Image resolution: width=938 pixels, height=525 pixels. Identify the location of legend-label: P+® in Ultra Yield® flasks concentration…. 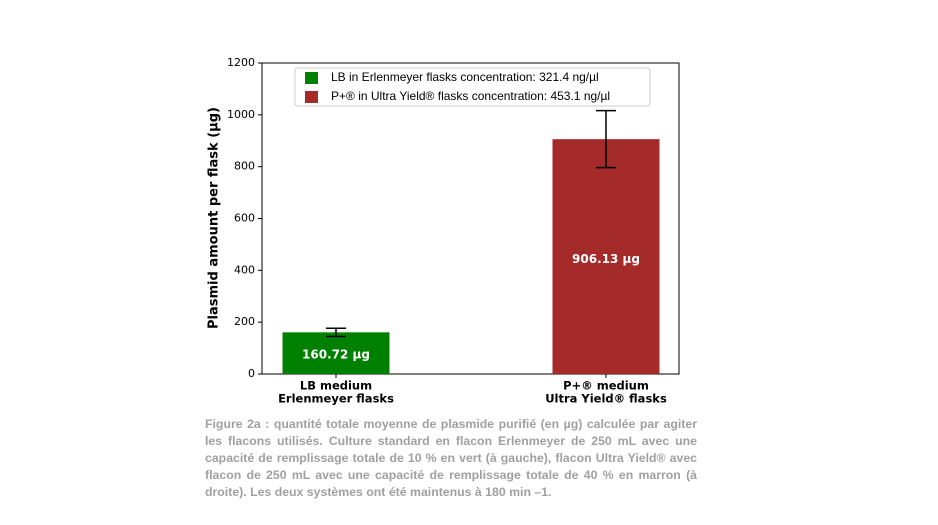
(470, 96).